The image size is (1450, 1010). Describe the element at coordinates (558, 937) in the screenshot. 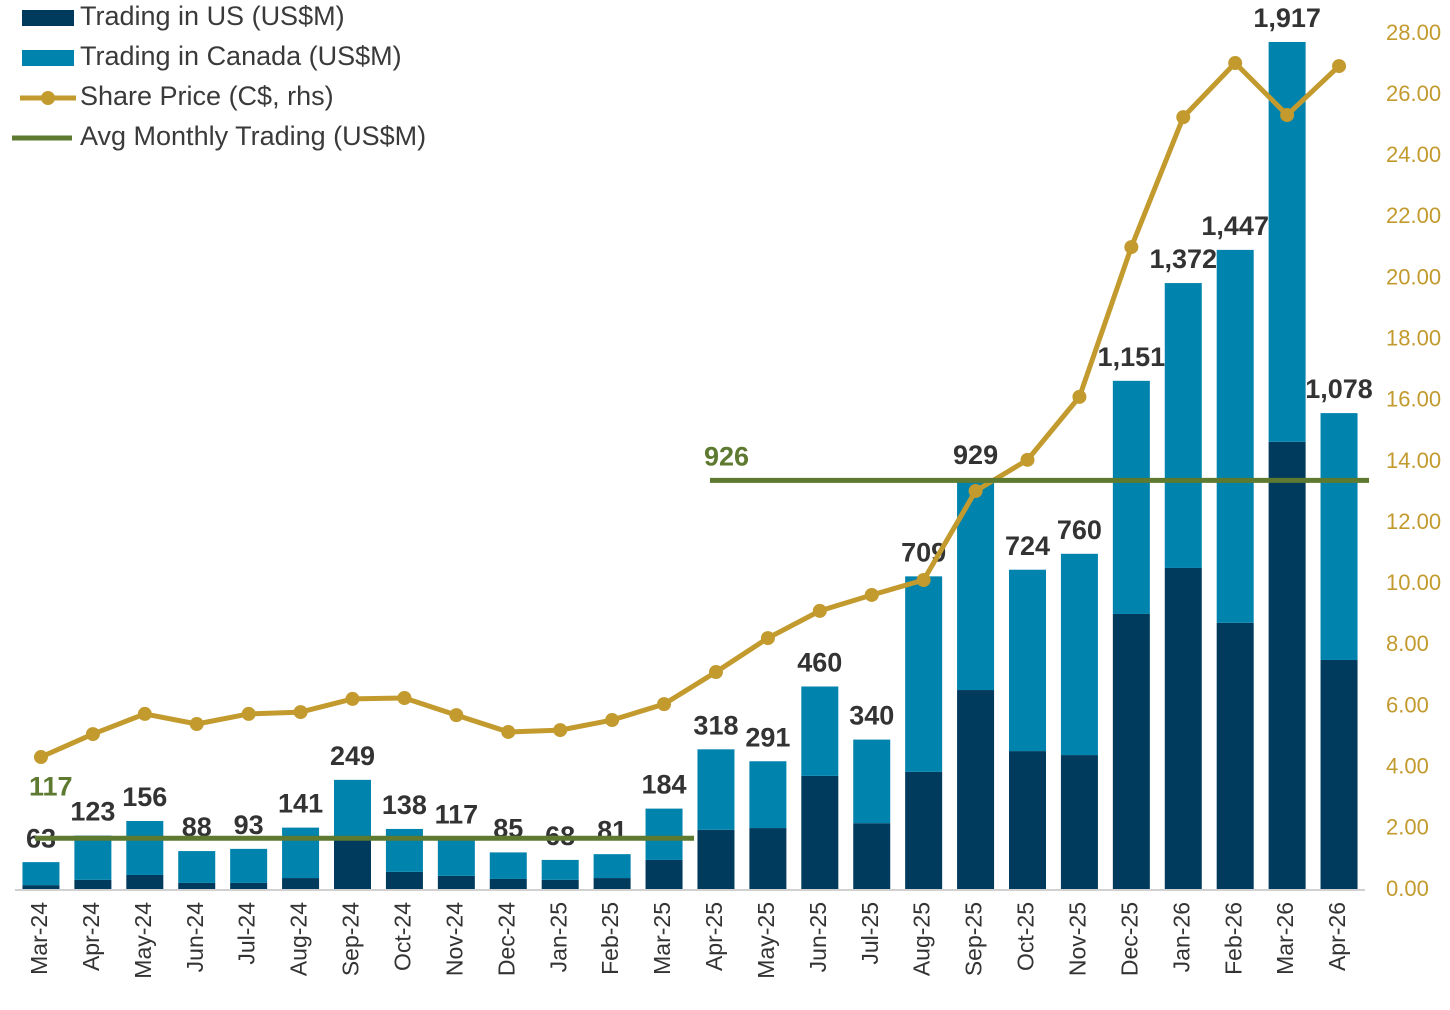

I see `x-tick-label: Jan-25` at that location.